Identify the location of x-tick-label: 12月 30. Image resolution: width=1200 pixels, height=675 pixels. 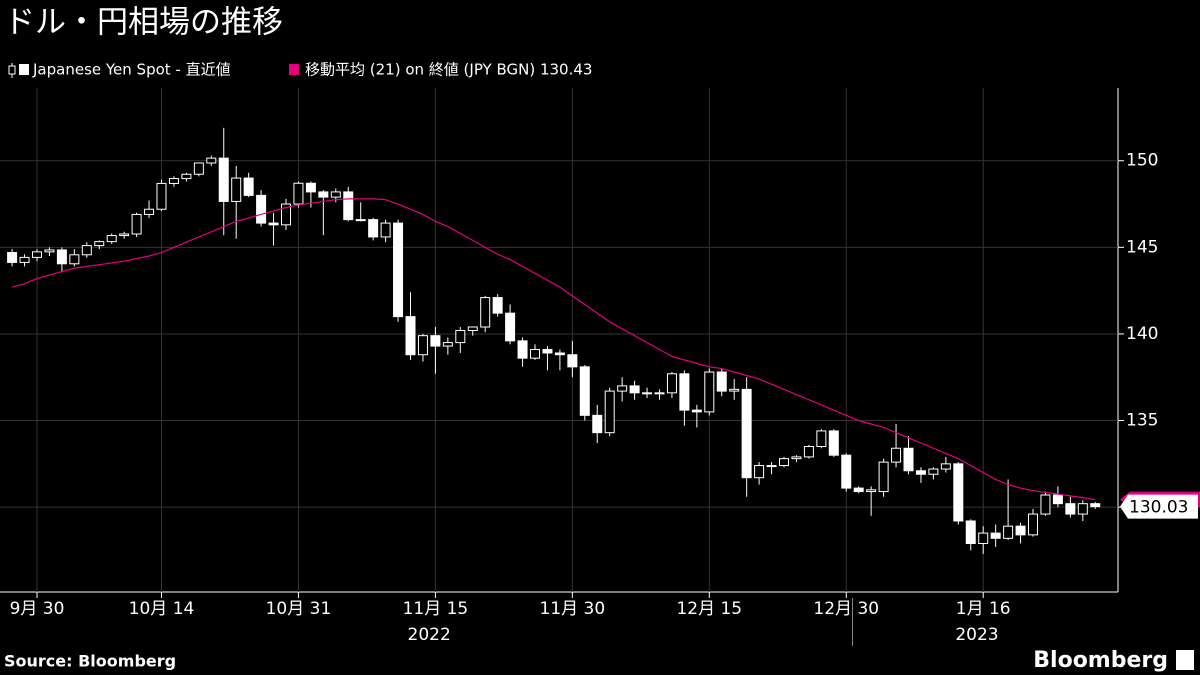
(846, 609).